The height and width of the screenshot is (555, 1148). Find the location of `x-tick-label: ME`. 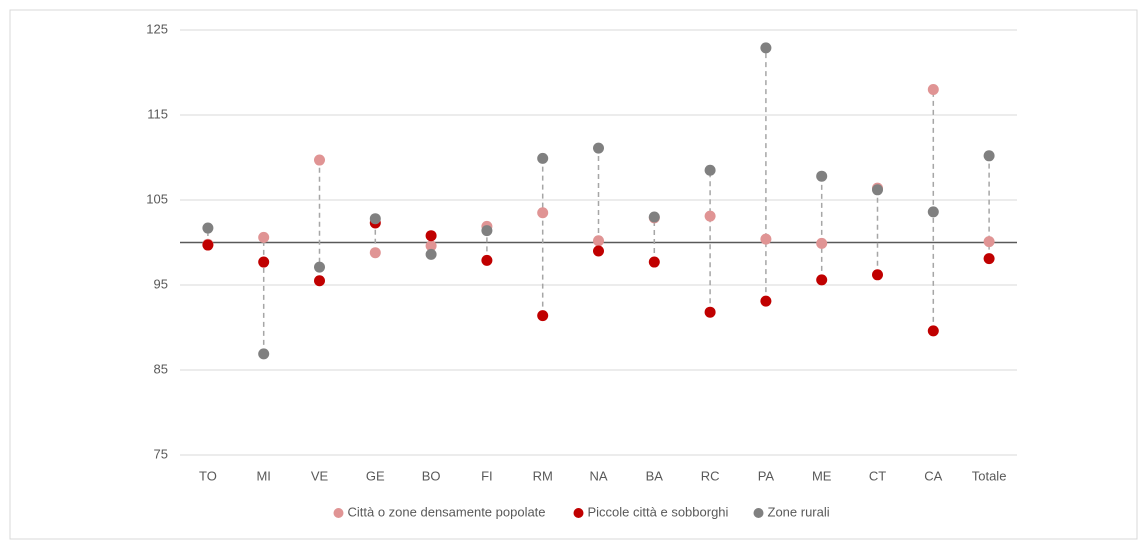

x-tick-label: ME is located at coordinates (822, 475).